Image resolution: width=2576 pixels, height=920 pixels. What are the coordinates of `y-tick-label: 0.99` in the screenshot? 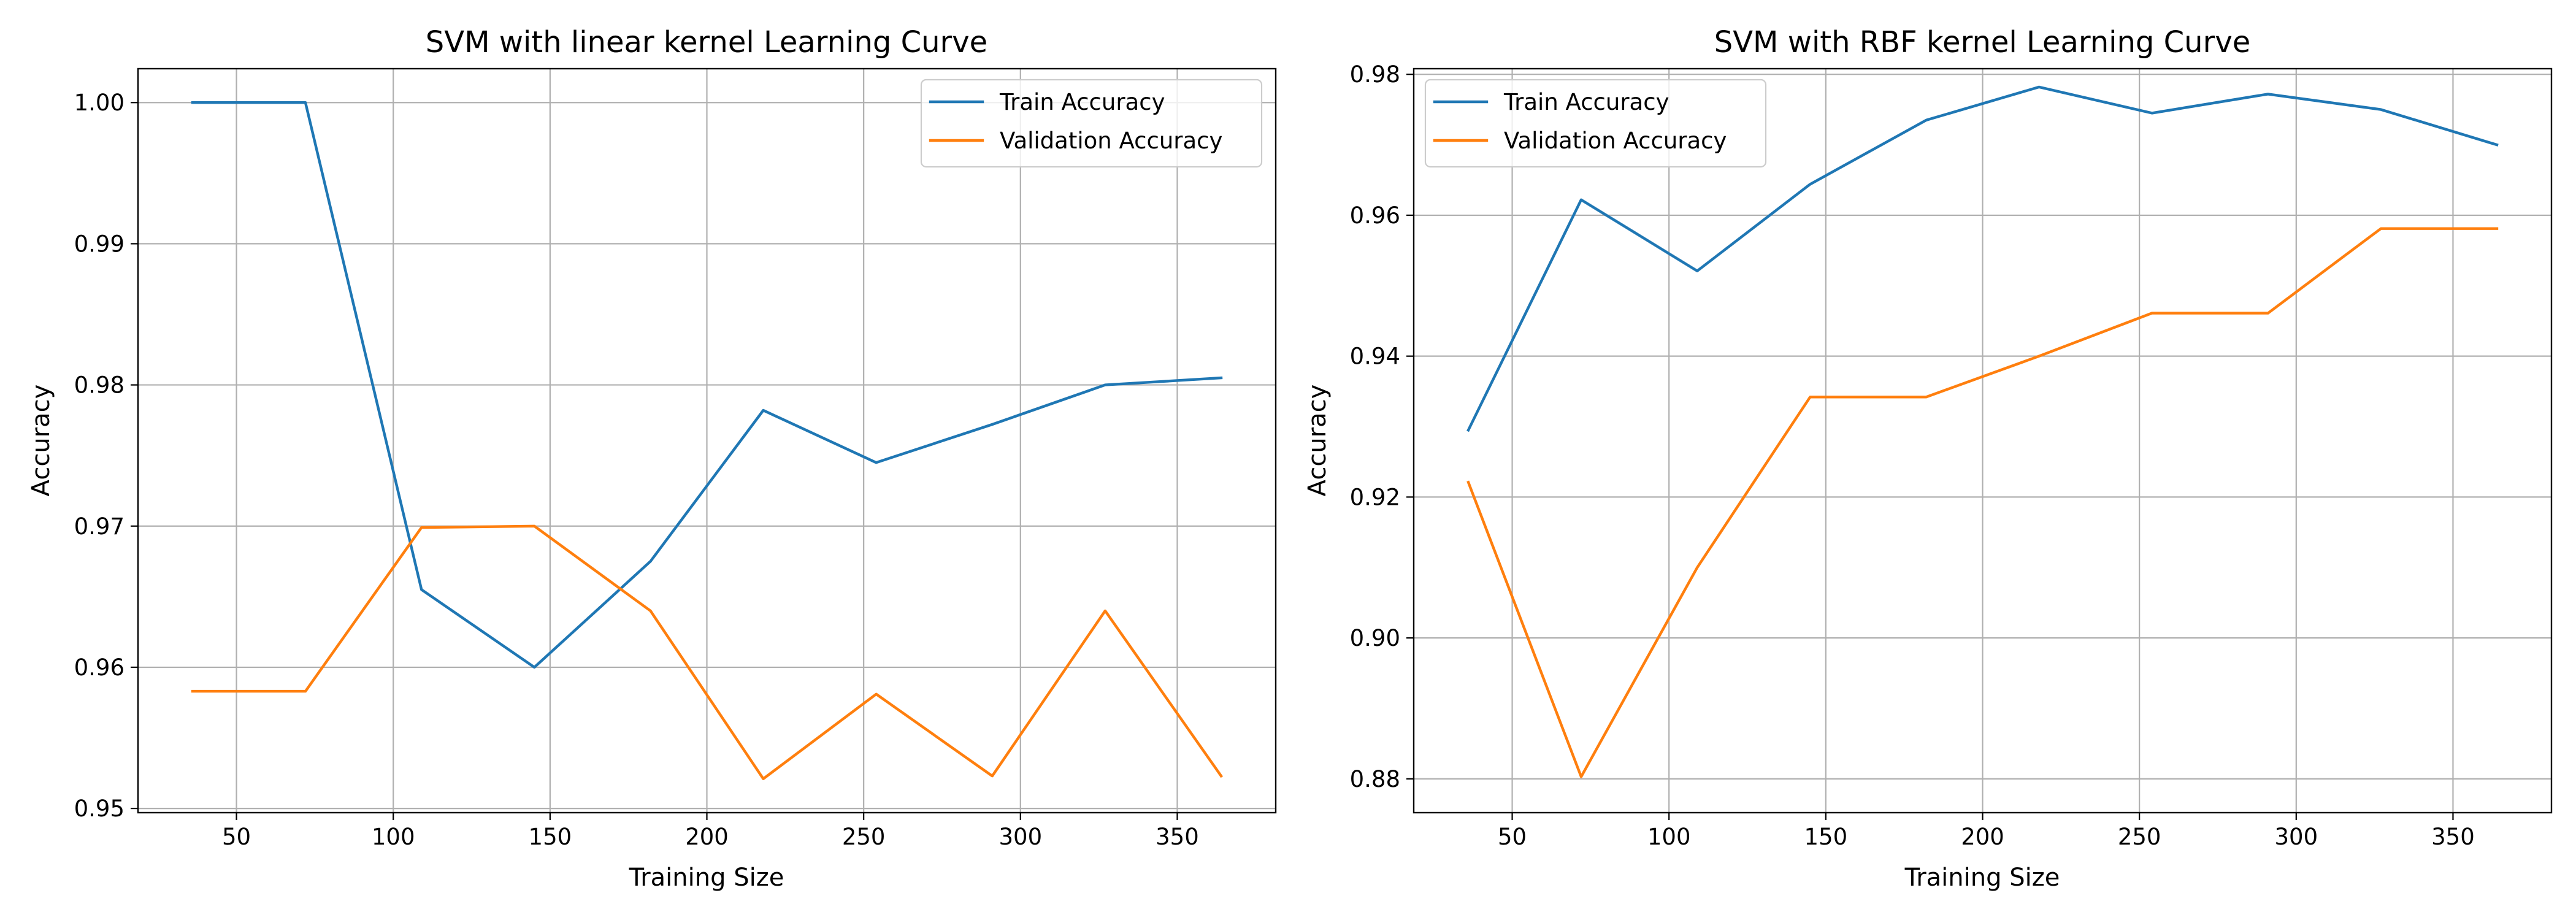 It's located at (99, 244).